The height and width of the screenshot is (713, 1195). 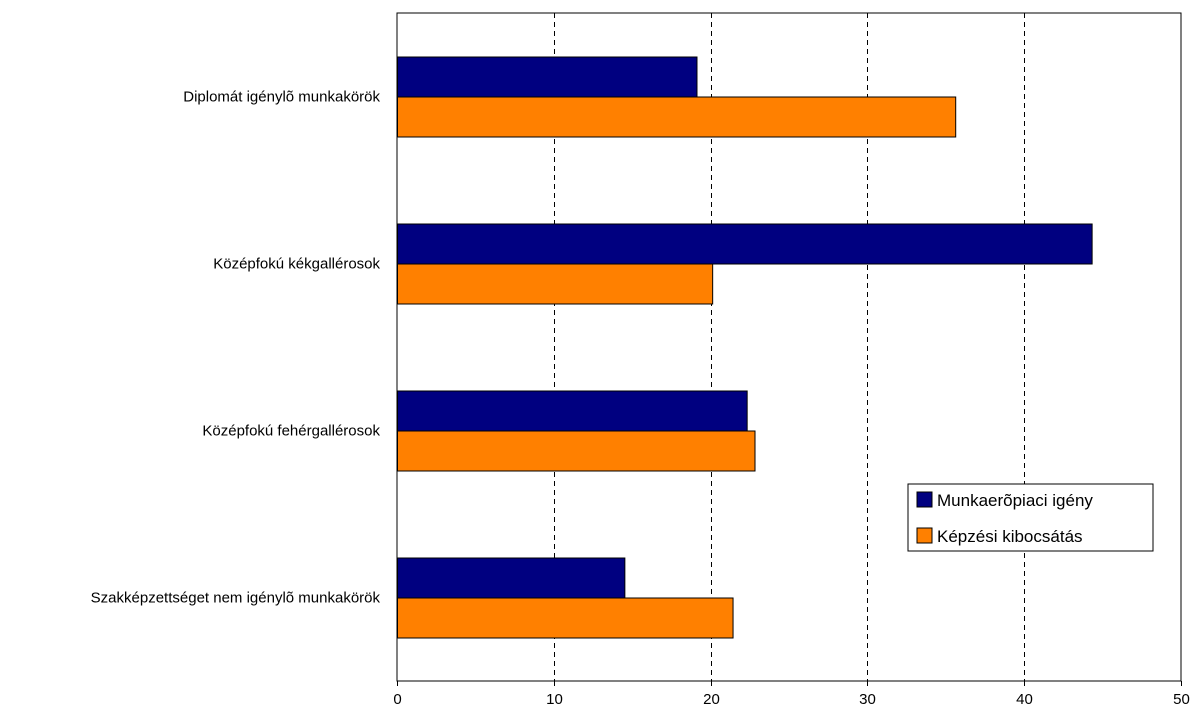 I want to click on x-tick-label: 20, so click(x=711, y=699).